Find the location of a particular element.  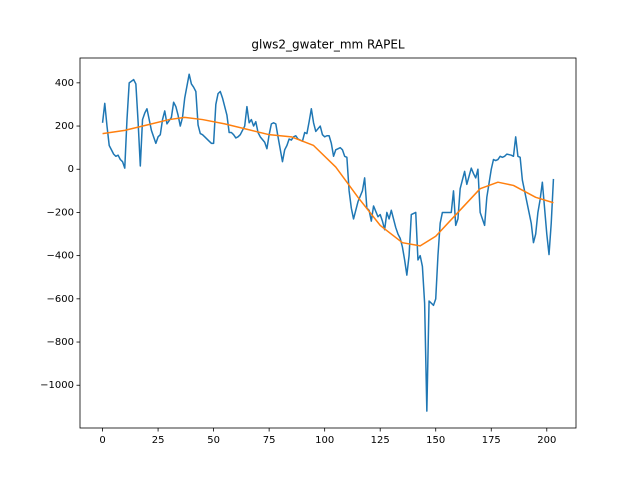

y-tick-label: 400 is located at coordinates (64, 83).